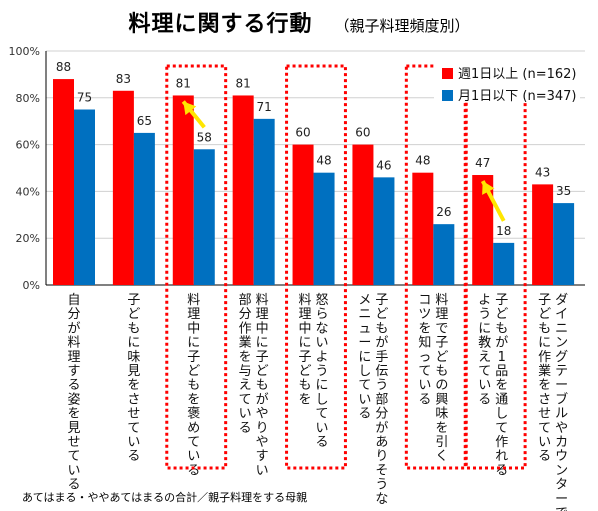  Describe the element at coordinates (503, 231) in the screenshot. I see `data-label: 18` at that location.